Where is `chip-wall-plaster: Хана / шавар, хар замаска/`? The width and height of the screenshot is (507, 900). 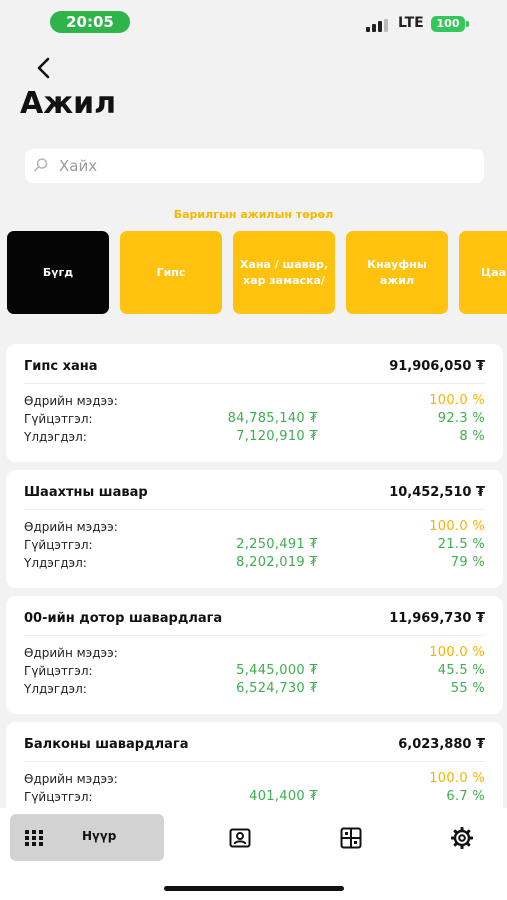
chip-wall-plaster: Хана / шавар, хар замаска/ is located at coordinates (284, 272).